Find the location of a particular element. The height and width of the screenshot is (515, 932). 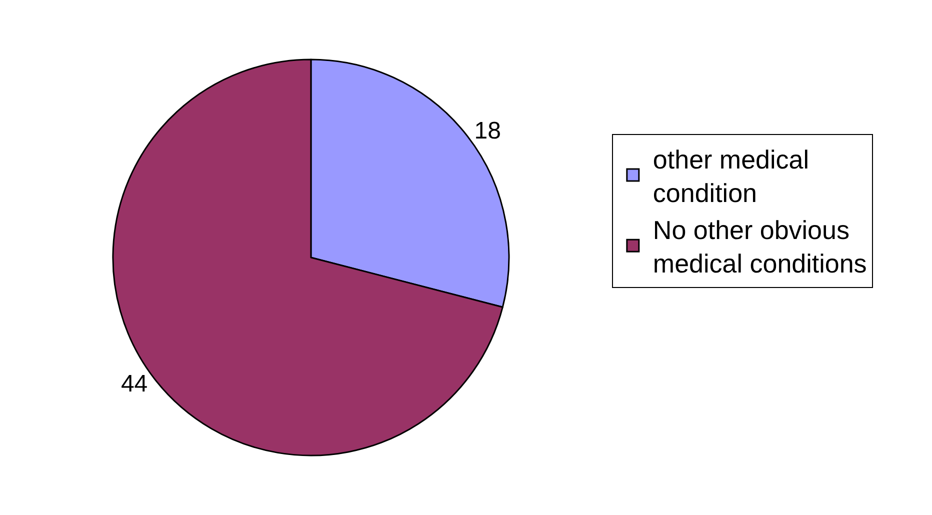

legend-label: other medical condition is located at coordinates (730, 176).